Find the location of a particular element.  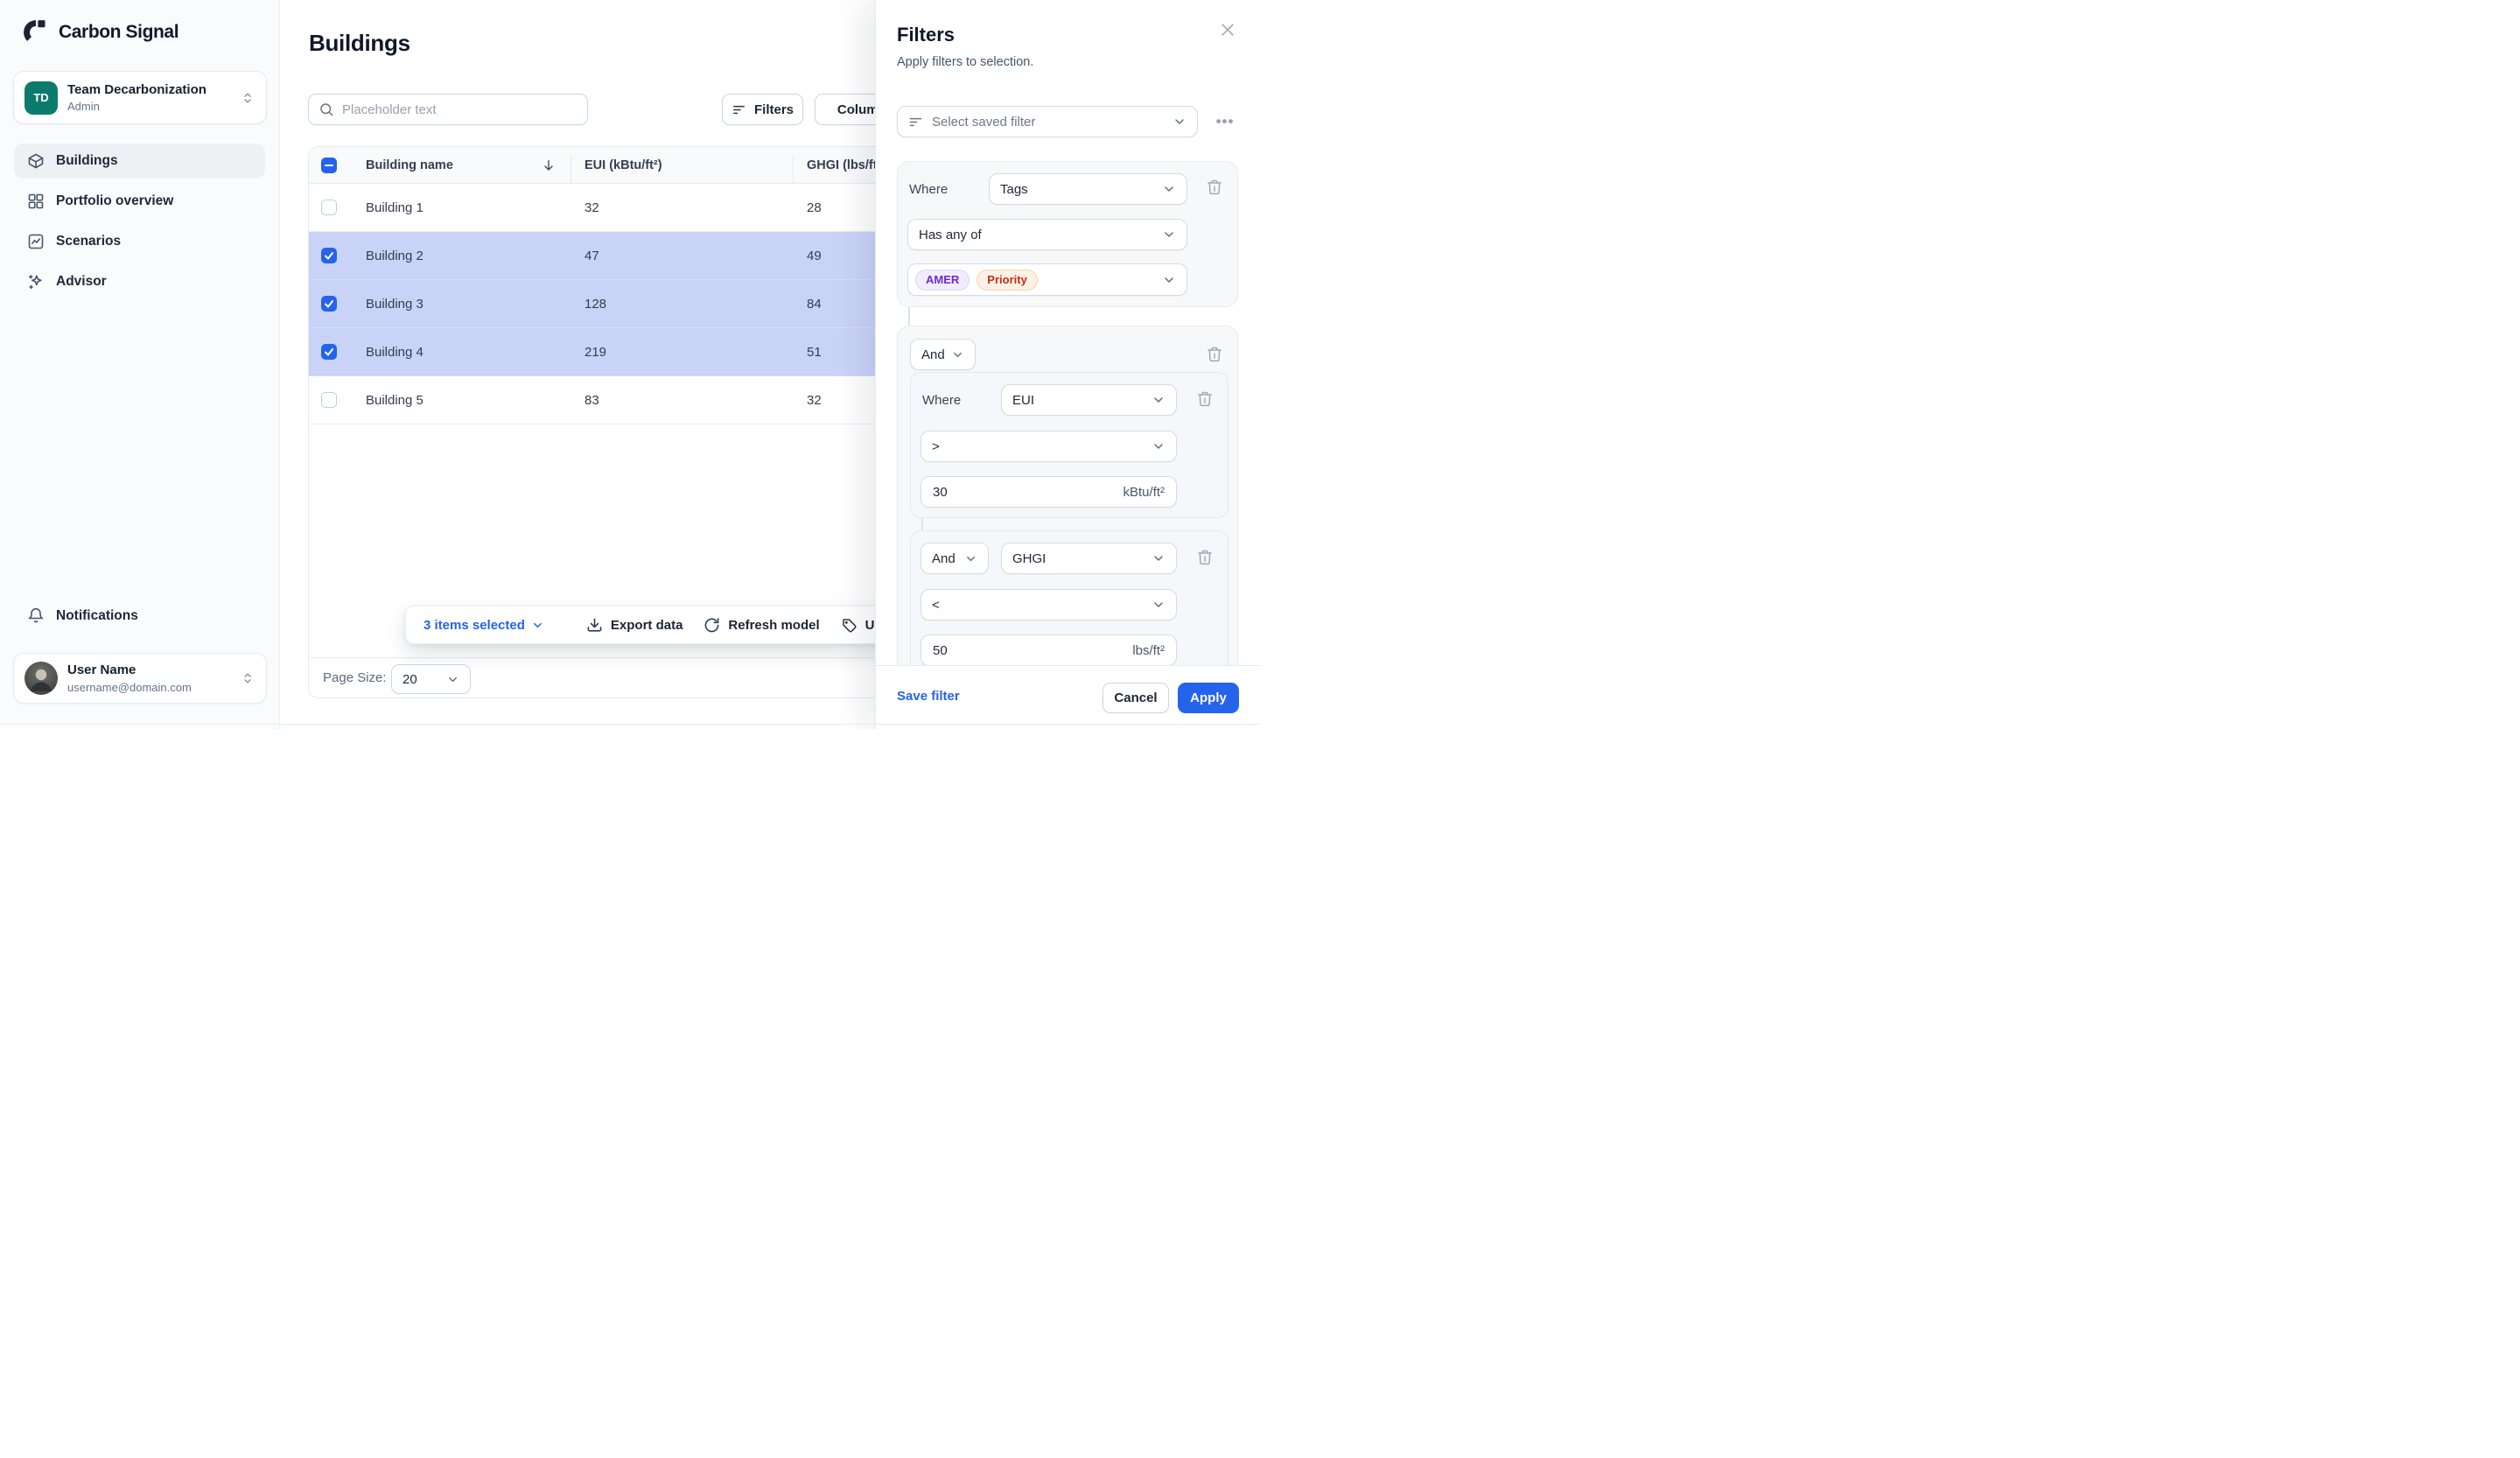

sidebar-item-portfolio-overview: Portfolio overview is located at coordinates (139, 201).